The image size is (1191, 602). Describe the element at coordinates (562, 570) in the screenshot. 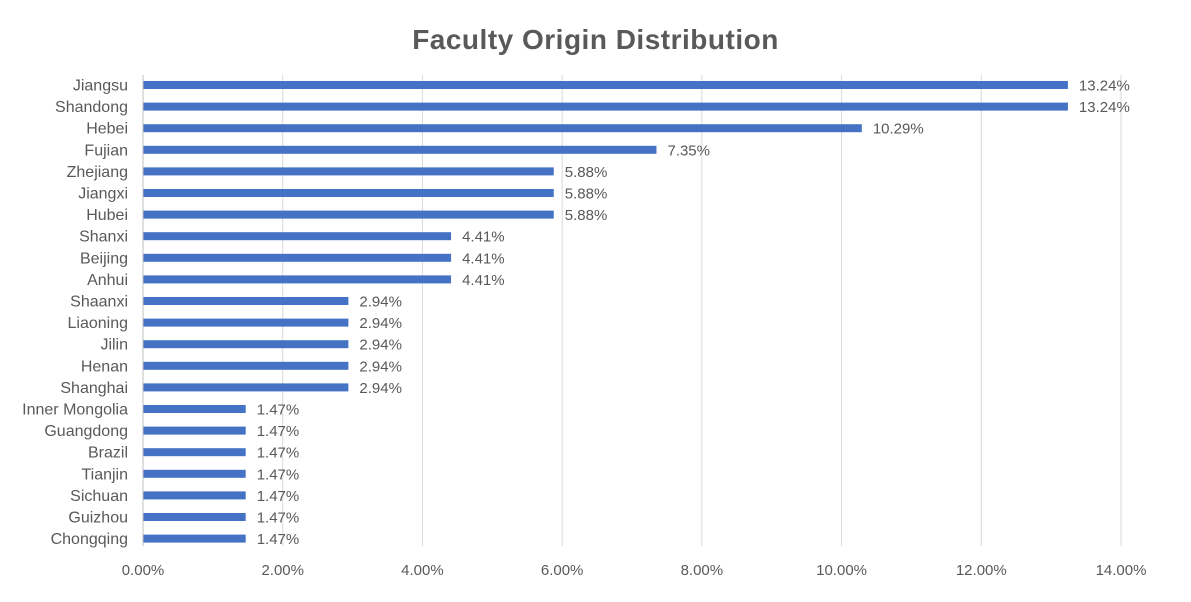

I see `x-tick-label-3: 6.00%` at that location.